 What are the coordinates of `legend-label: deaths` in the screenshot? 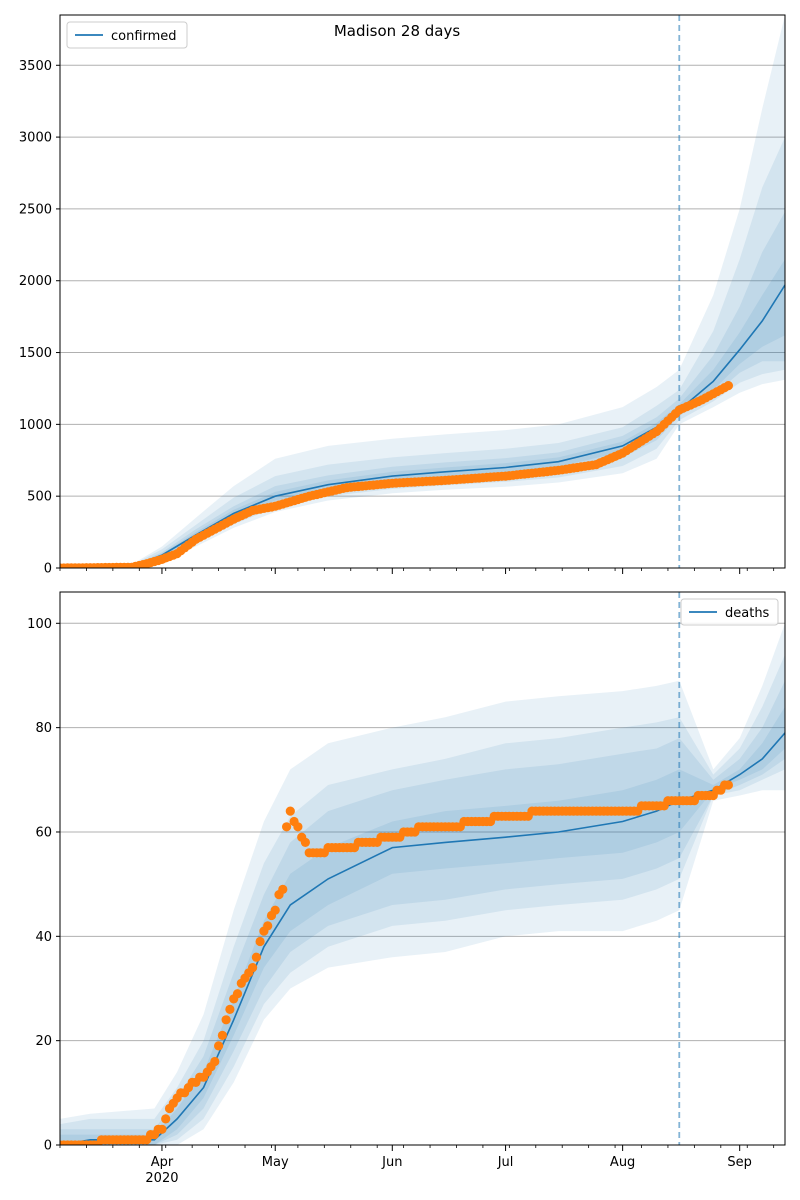 It's located at (747, 613).